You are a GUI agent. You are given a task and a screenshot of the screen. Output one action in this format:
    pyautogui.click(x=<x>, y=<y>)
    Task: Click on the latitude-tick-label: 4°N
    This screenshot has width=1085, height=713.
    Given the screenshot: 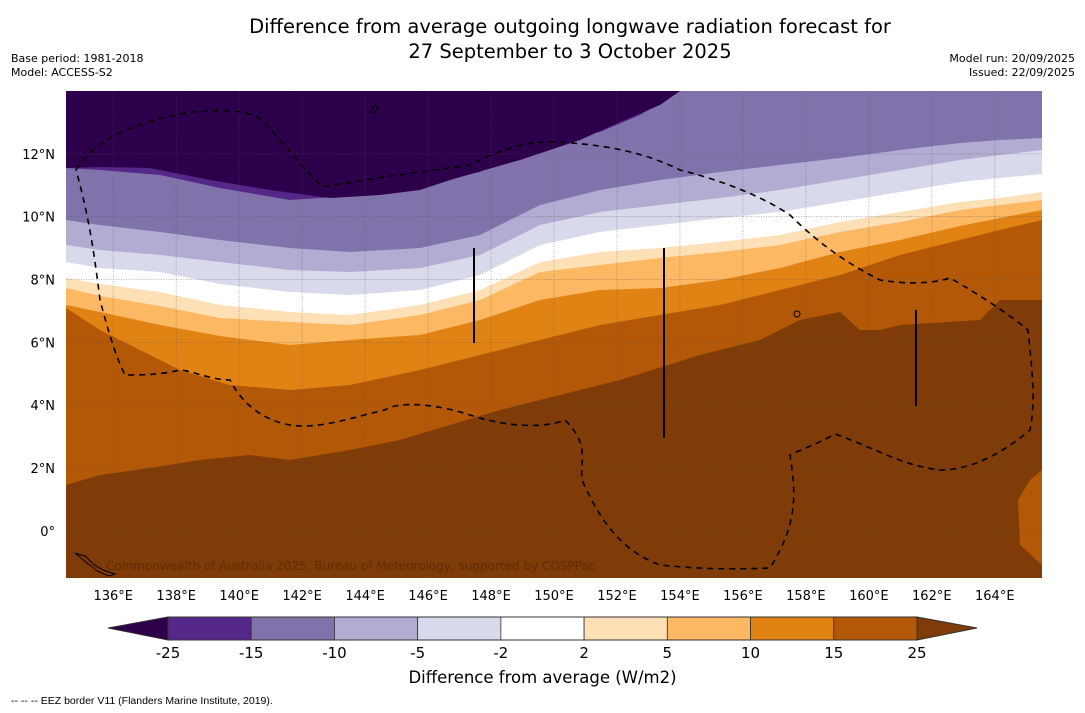 What is the action you would take?
    pyautogui.click(x=43, y=406)
    